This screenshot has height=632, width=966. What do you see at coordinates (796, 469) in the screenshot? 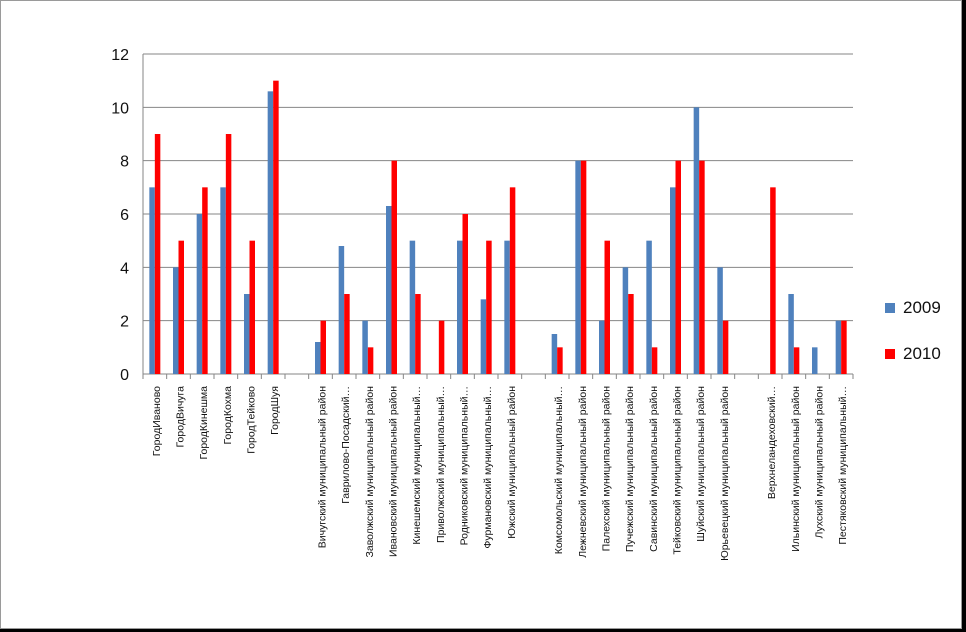
I see `x-category-label: Ильинский муниципальный район` at bounding box center [796, 469].